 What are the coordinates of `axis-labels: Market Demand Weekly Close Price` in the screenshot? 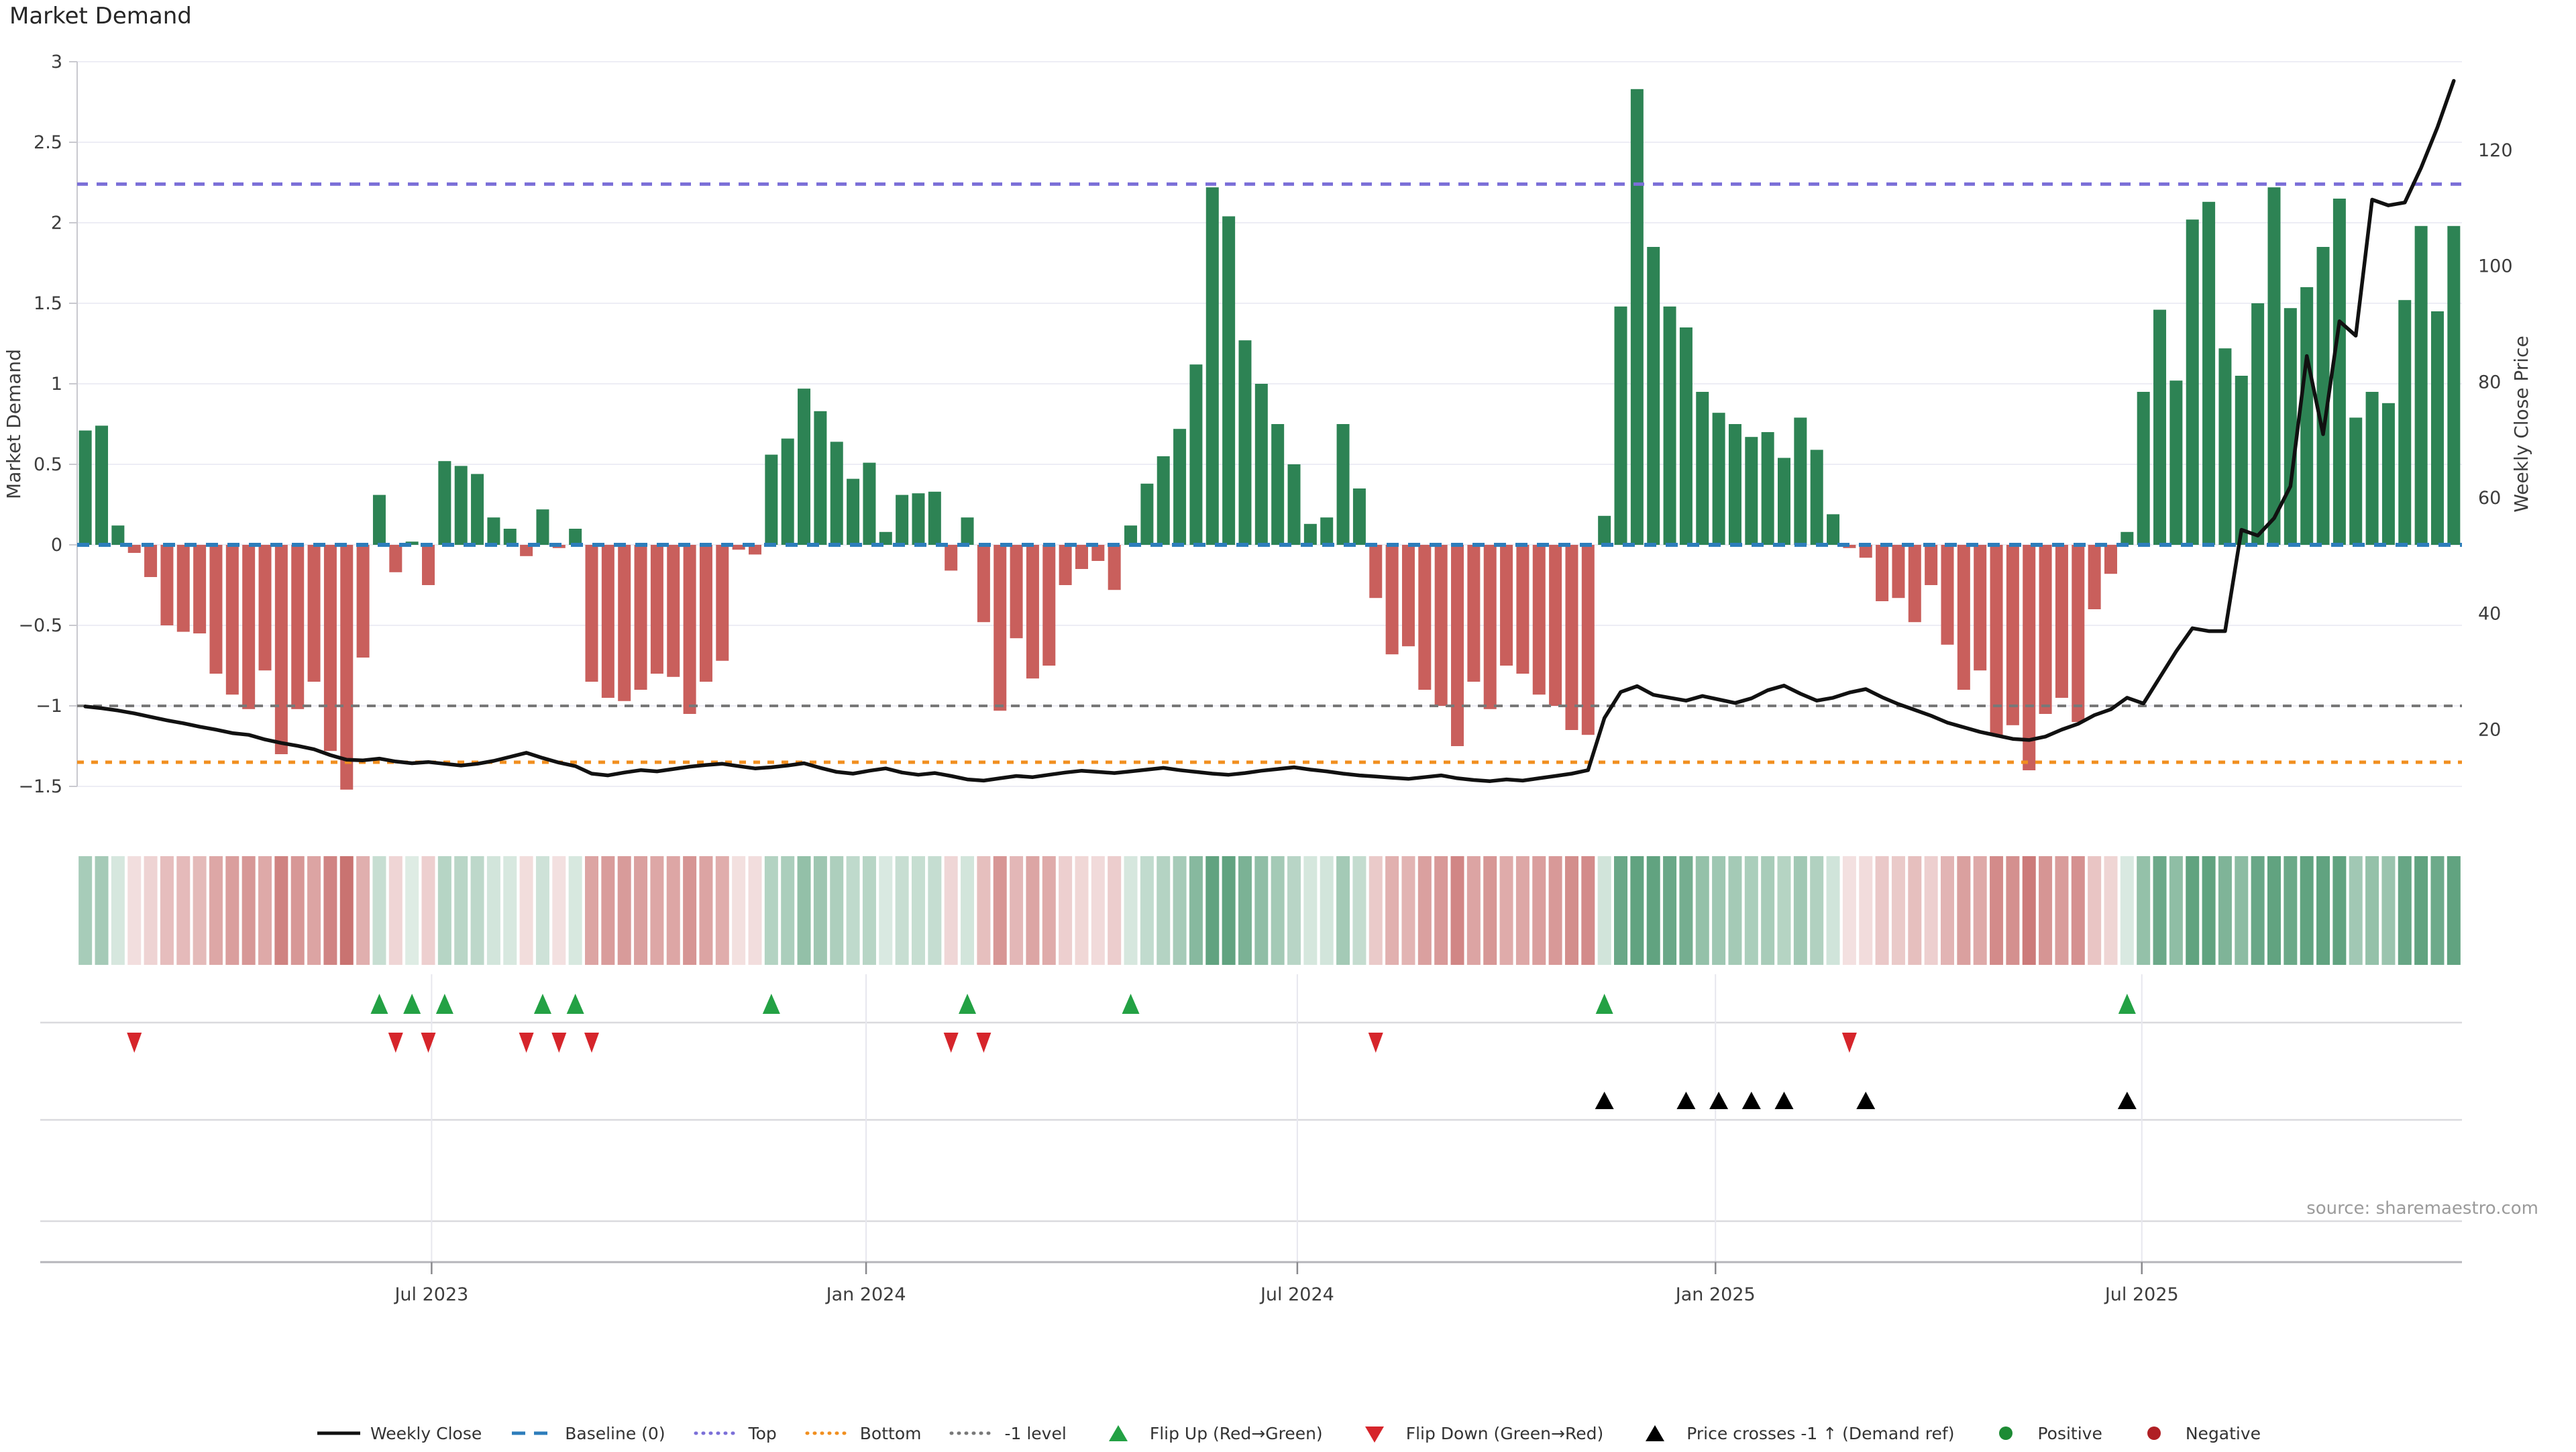 It's located at (1267, 424).